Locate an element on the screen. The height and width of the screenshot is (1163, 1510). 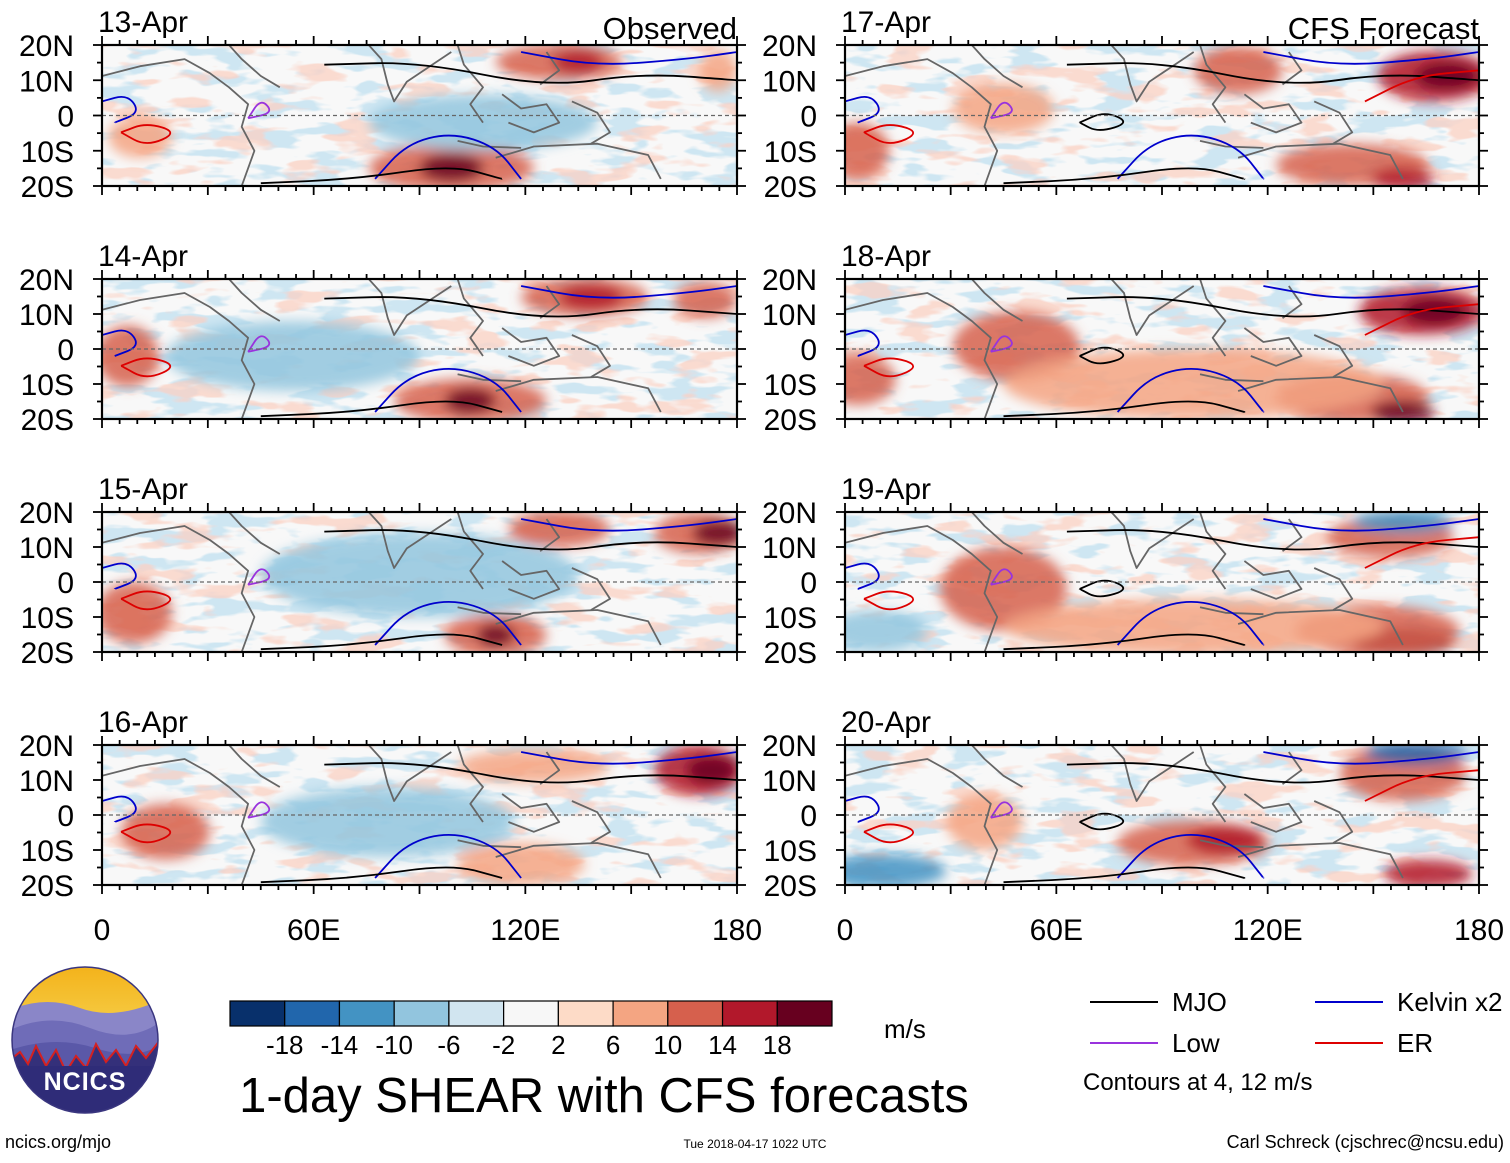
panel-date: 15-Apr is located at coordinates (143, 489).